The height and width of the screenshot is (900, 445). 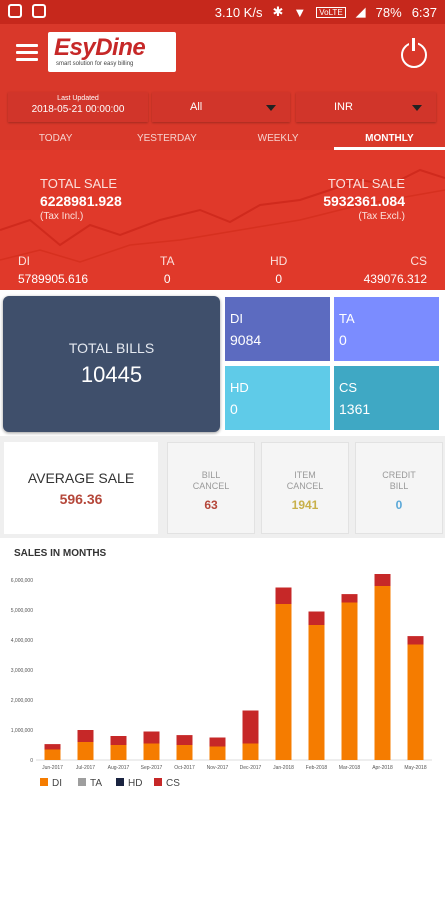 I want to click on average-sale-value: 596.36, so click(x=81, y=499).